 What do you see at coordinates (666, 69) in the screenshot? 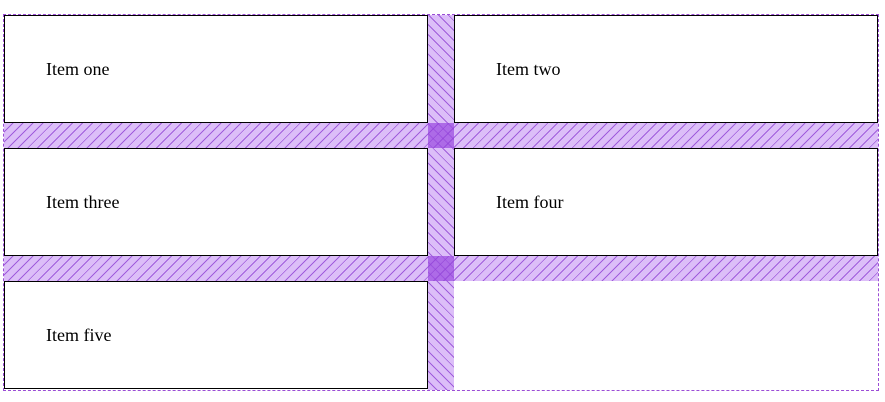
I see `grid-item: Item two` at bounding box center [666, 69].